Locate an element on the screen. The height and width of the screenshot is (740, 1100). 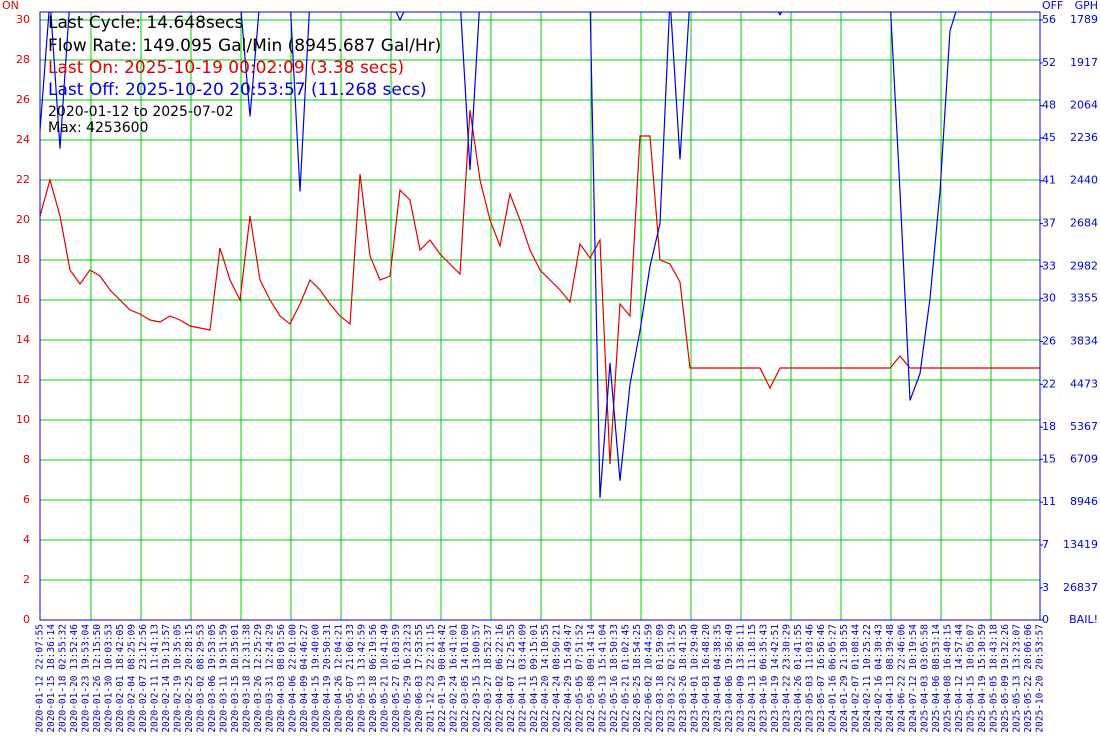
x-tick-label: 2020-03-26 12:25:29 is located at coordinates (258, 678).